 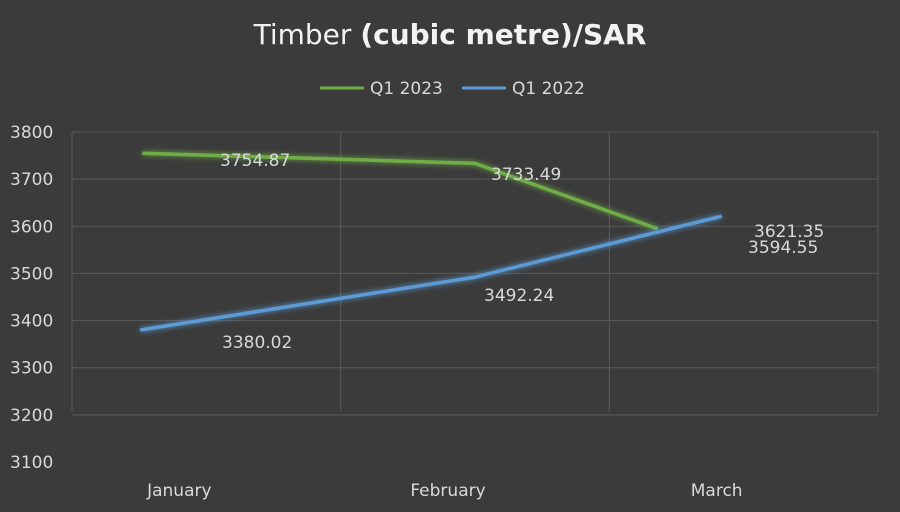 I want to click on y-axis-tick-labels: 3800 3700 3600 3500 3400 3300 3200 3100, so click(x=31, y=298).